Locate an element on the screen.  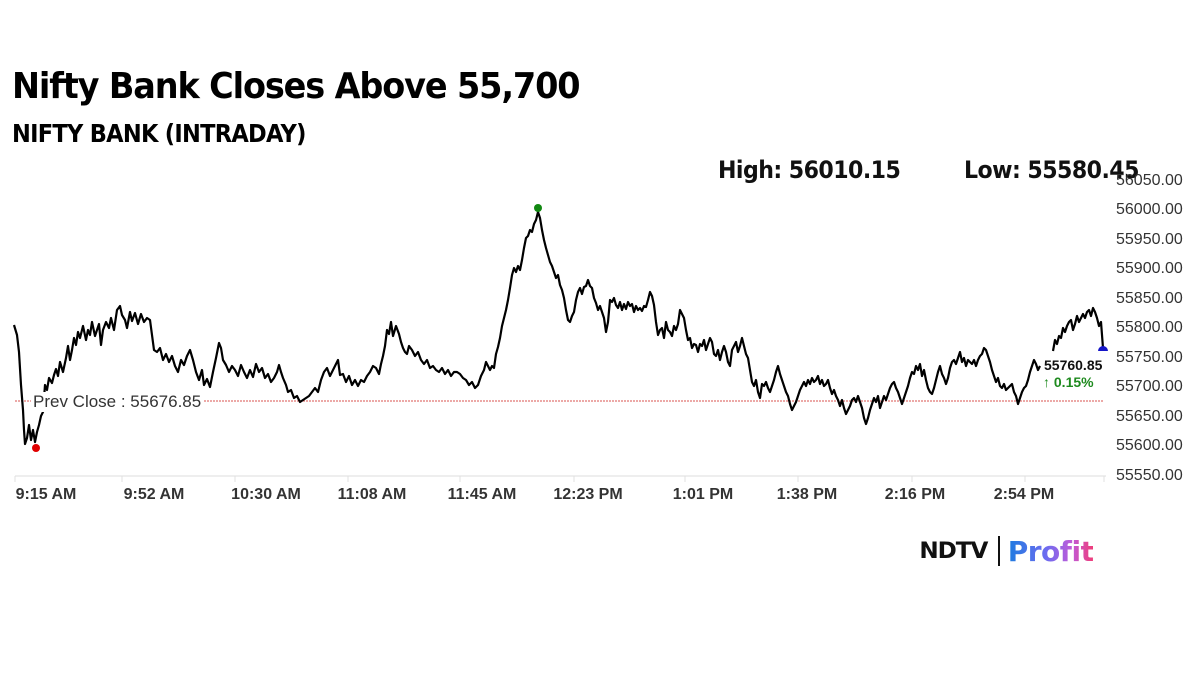
x-tick: 9:15 AM is located at coordinates (46, 494).